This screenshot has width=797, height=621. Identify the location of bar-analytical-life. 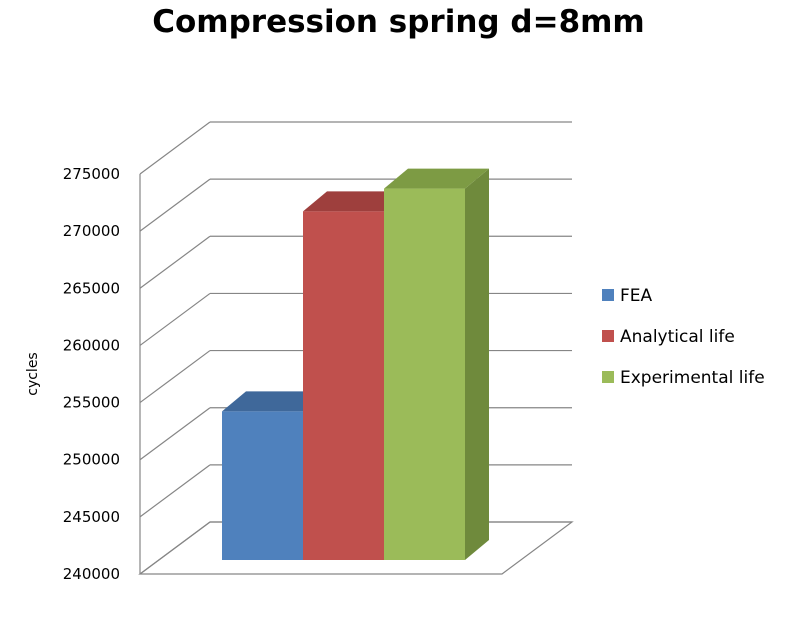
(343, 385).